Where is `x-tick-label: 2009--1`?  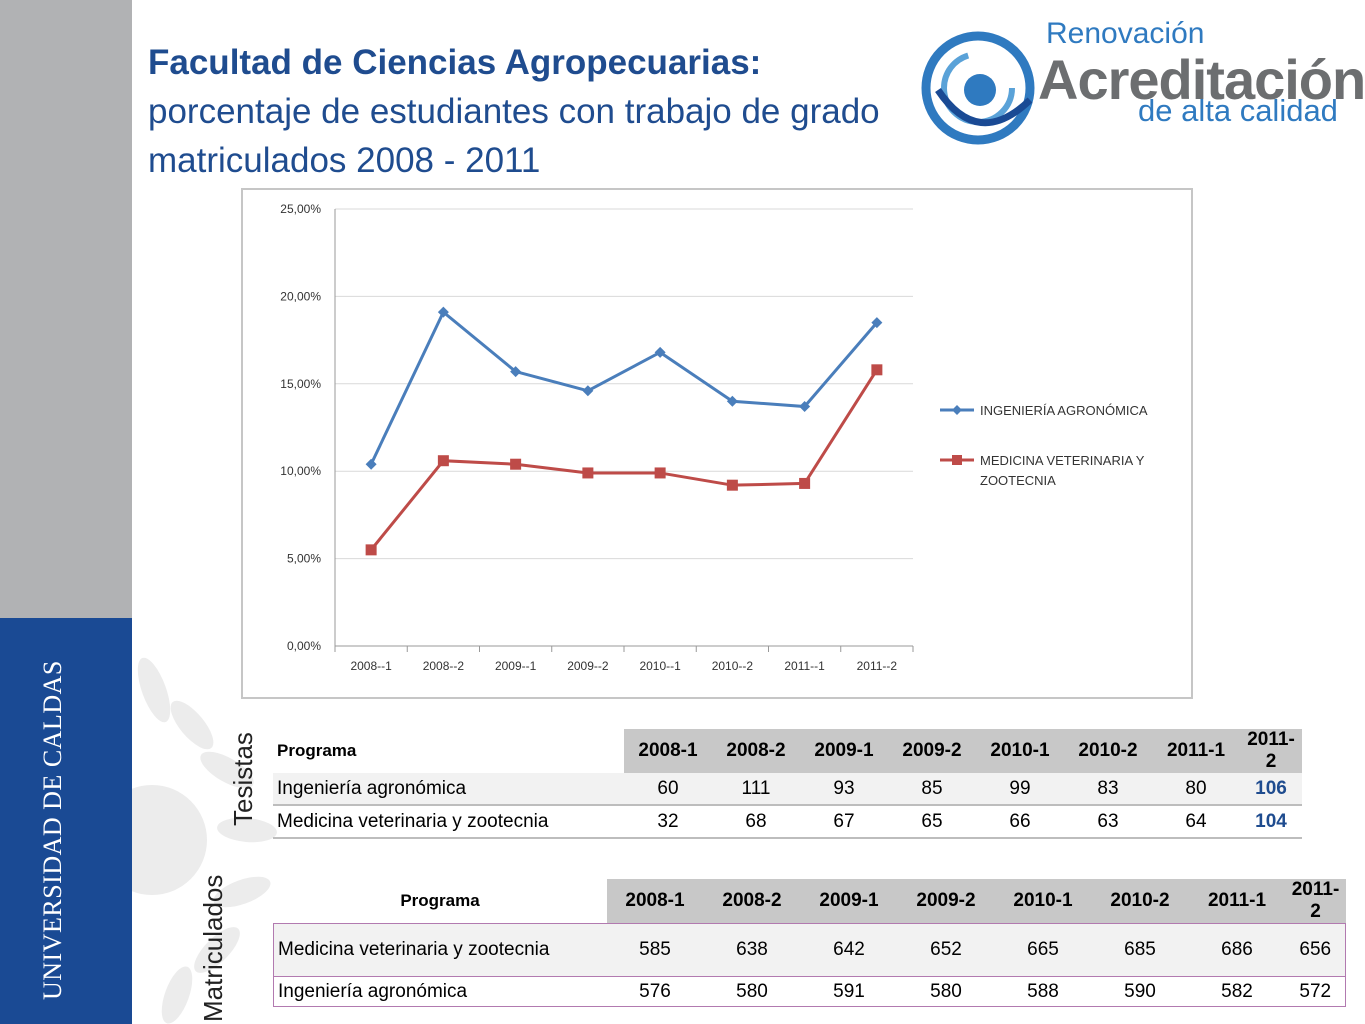 x-tick-label: 2009--1 is located at coordinates (516, 666).